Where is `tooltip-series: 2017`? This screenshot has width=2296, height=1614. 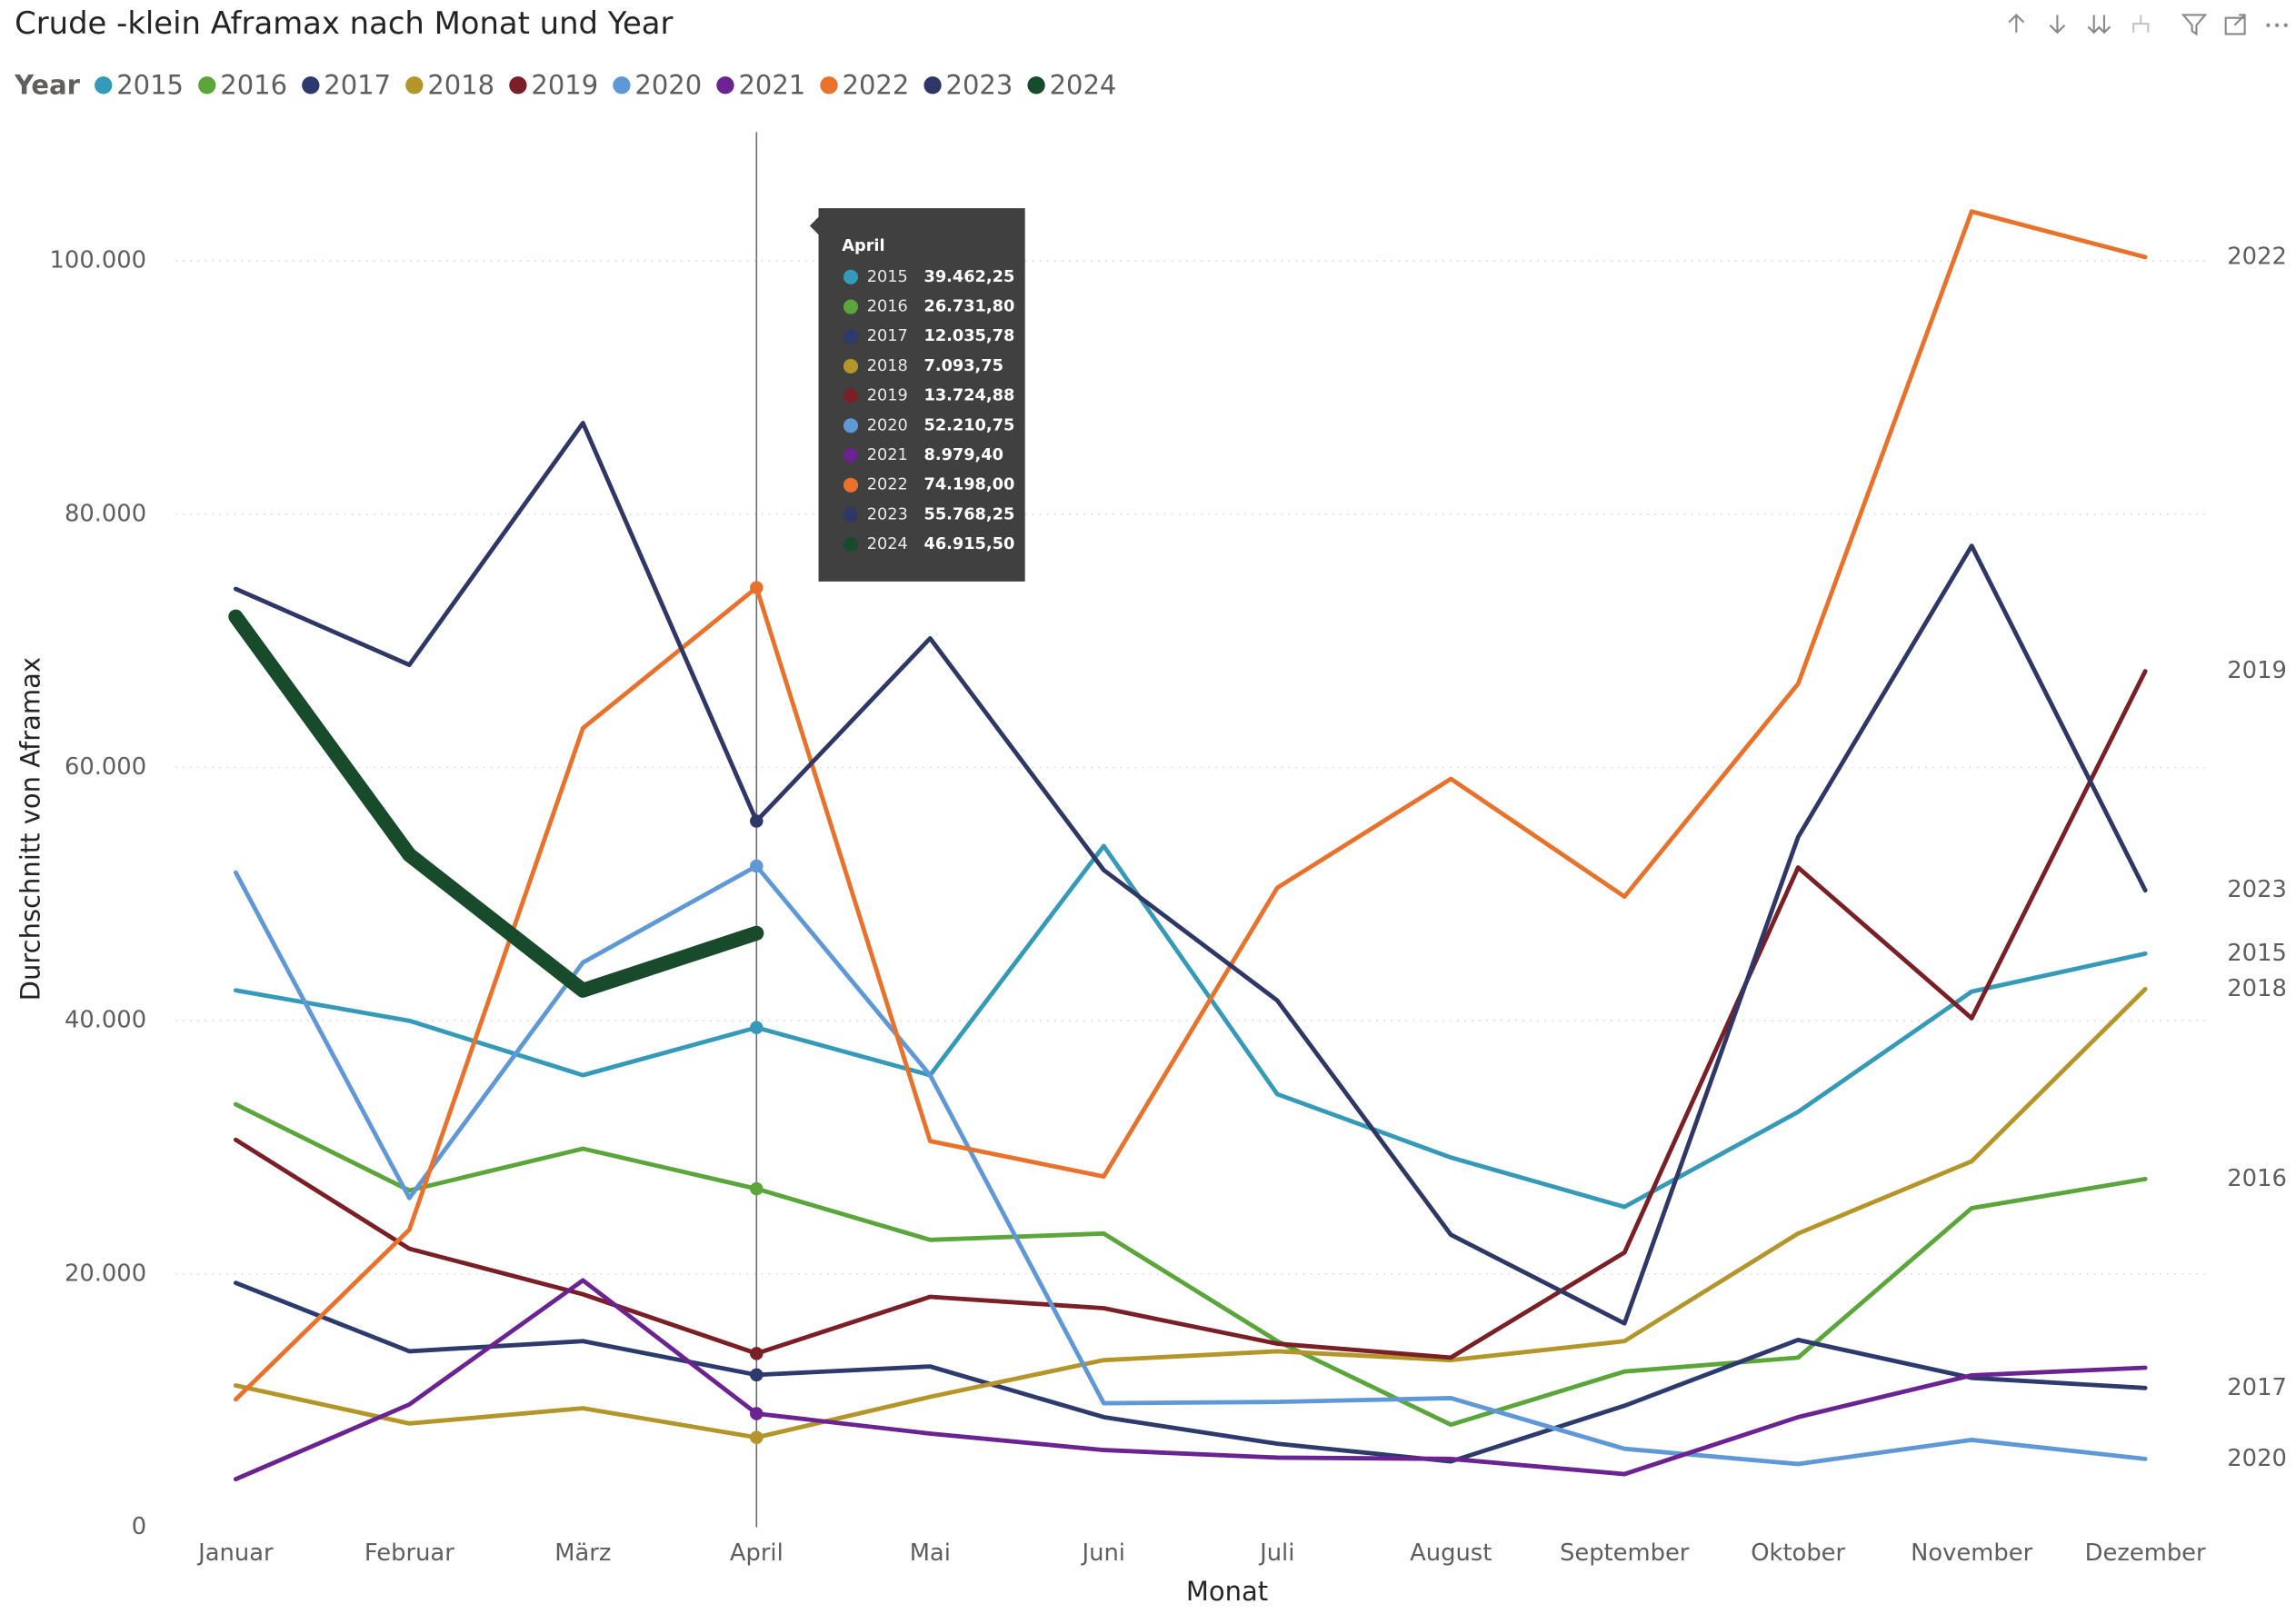
tooltip-series: 2017 is located at coordinates (887, 336).